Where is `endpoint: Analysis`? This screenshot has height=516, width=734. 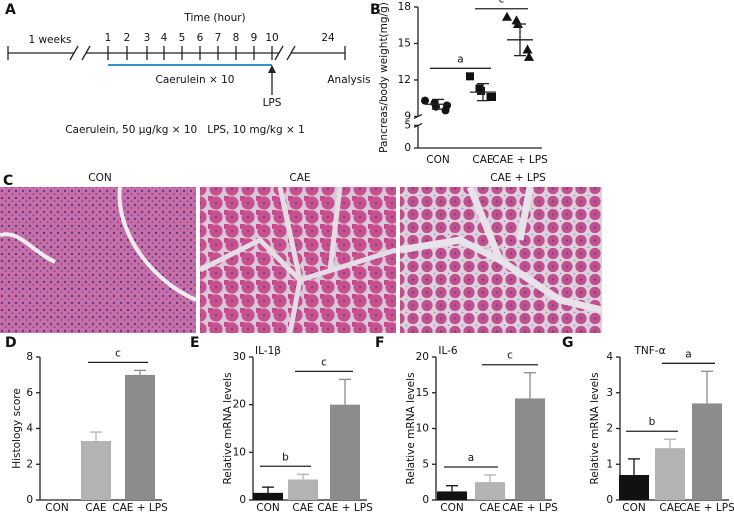
endpoint: Analysis is located at coordinates (348, 80).